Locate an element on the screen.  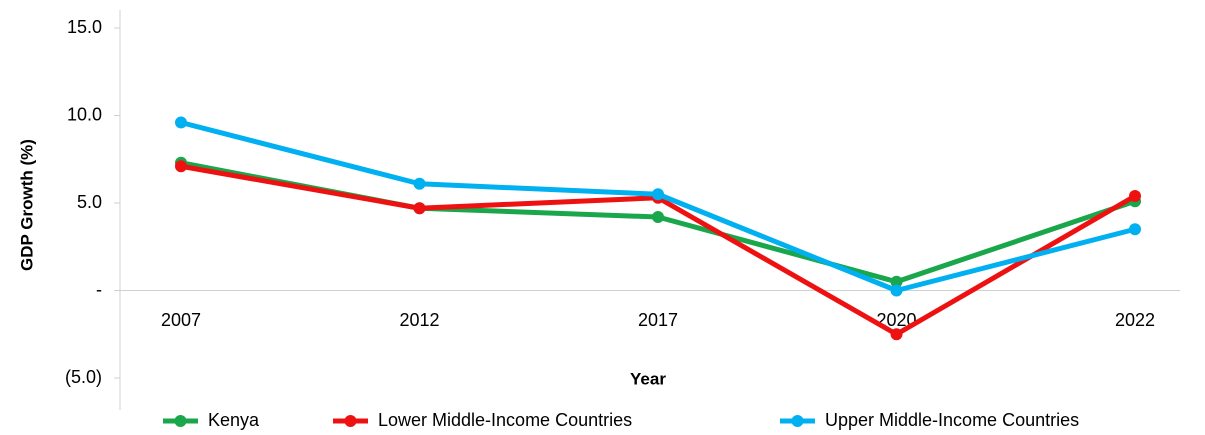
x-axis-title: Year is located at coordinates (648, 378).